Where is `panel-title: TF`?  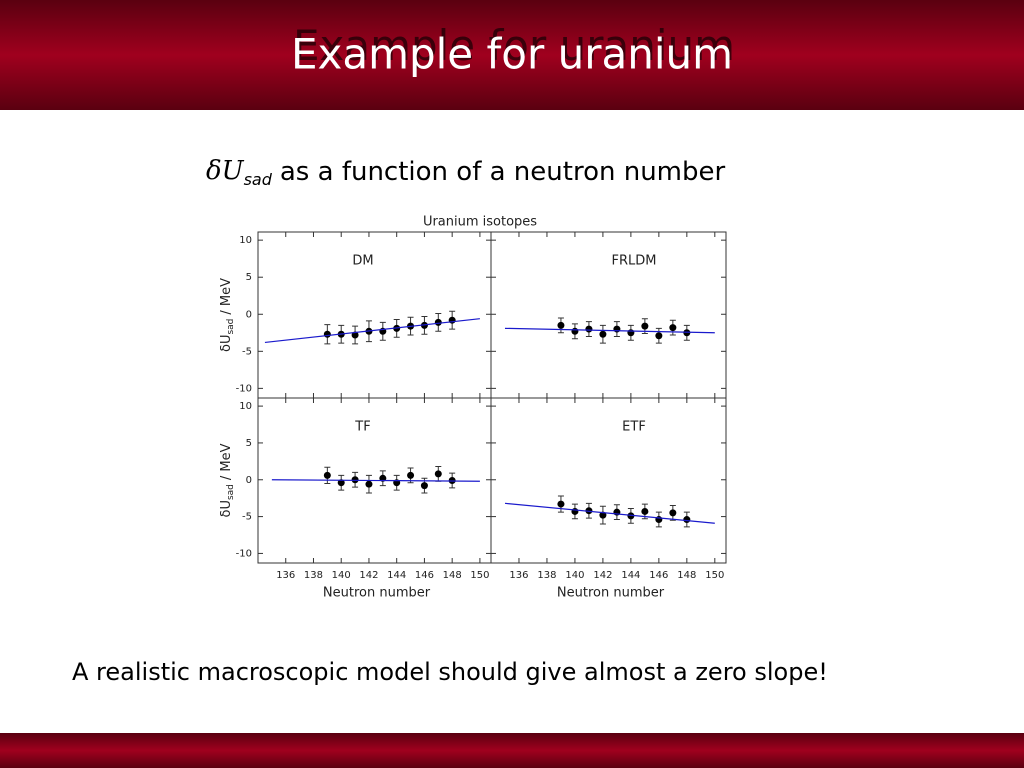
panel-title: TF is located at coordinates (362, 427).